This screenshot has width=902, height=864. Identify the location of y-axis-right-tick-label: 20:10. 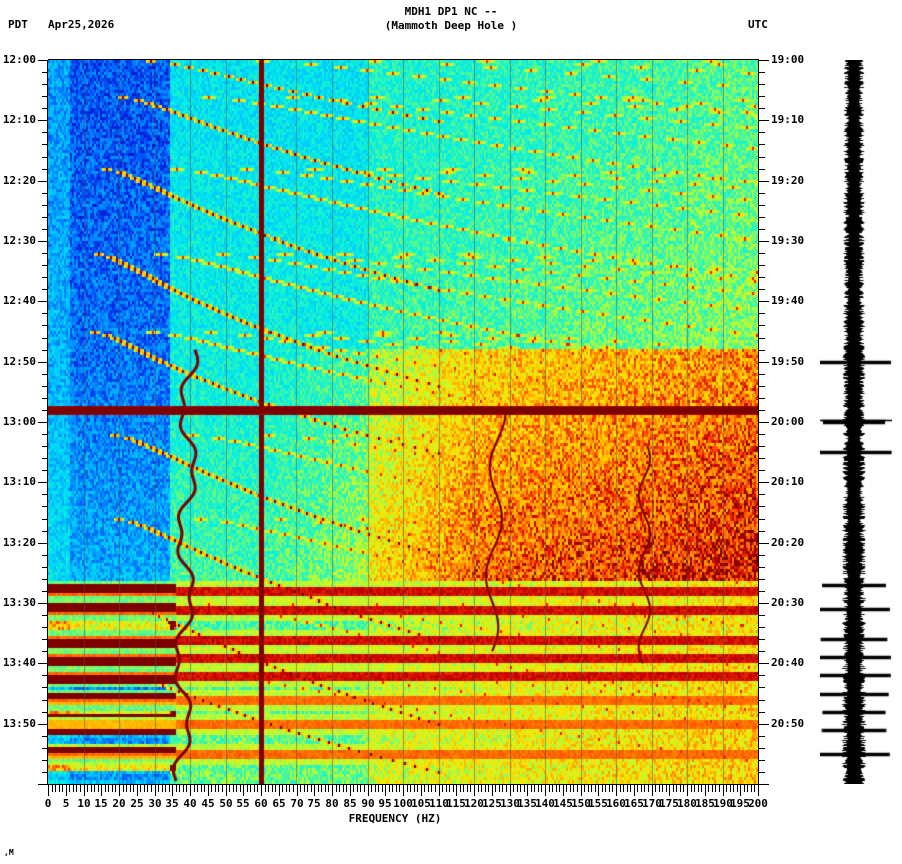
(788, 481).